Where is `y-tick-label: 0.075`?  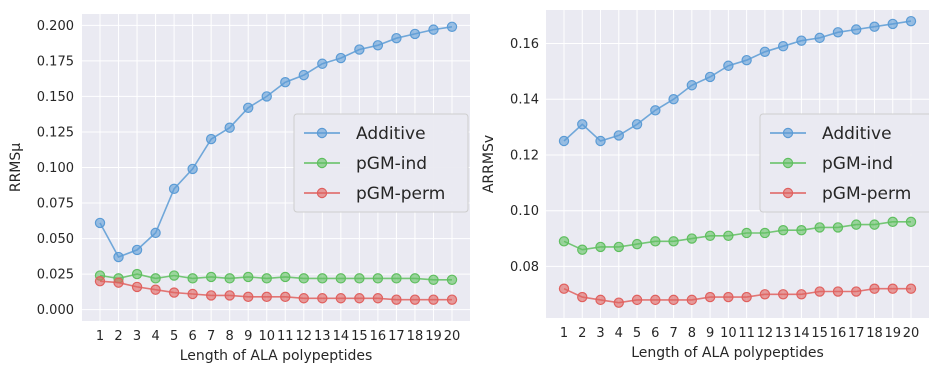
y-tick-label: 0.075 is located at coordinates (55, 204).